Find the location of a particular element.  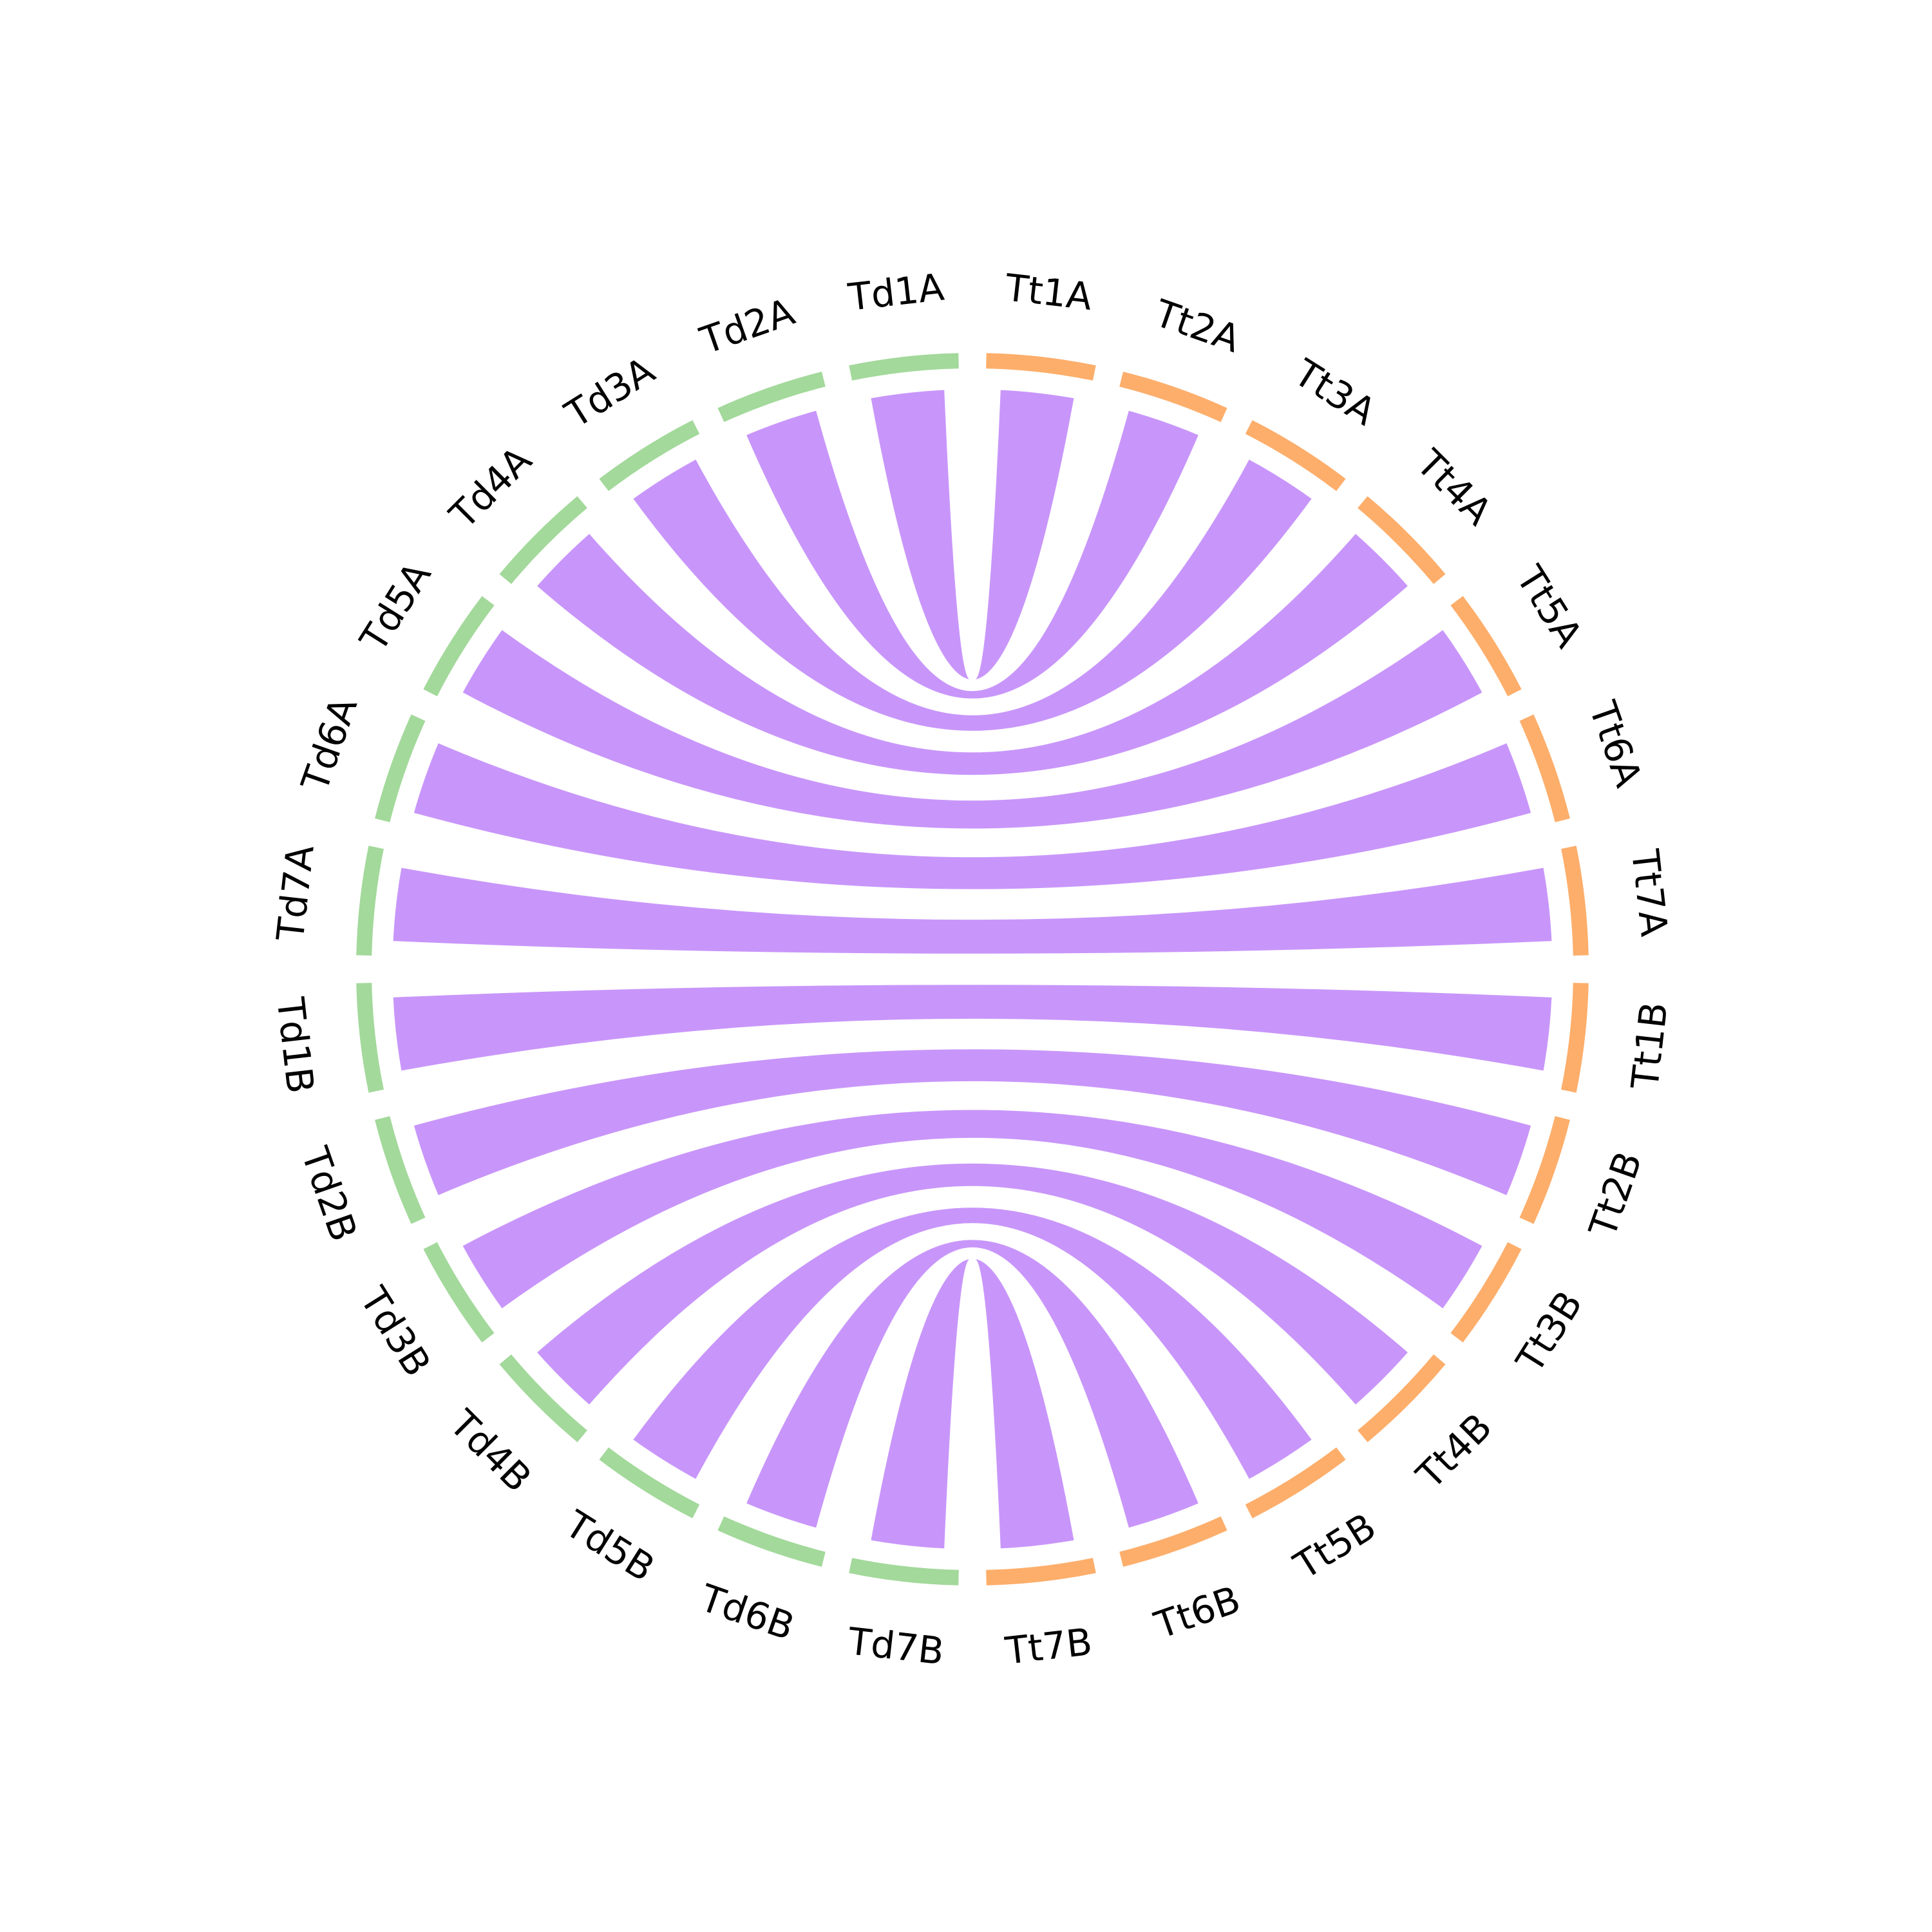

link-td7b-tt7b is located at coordinates (973, 1404).